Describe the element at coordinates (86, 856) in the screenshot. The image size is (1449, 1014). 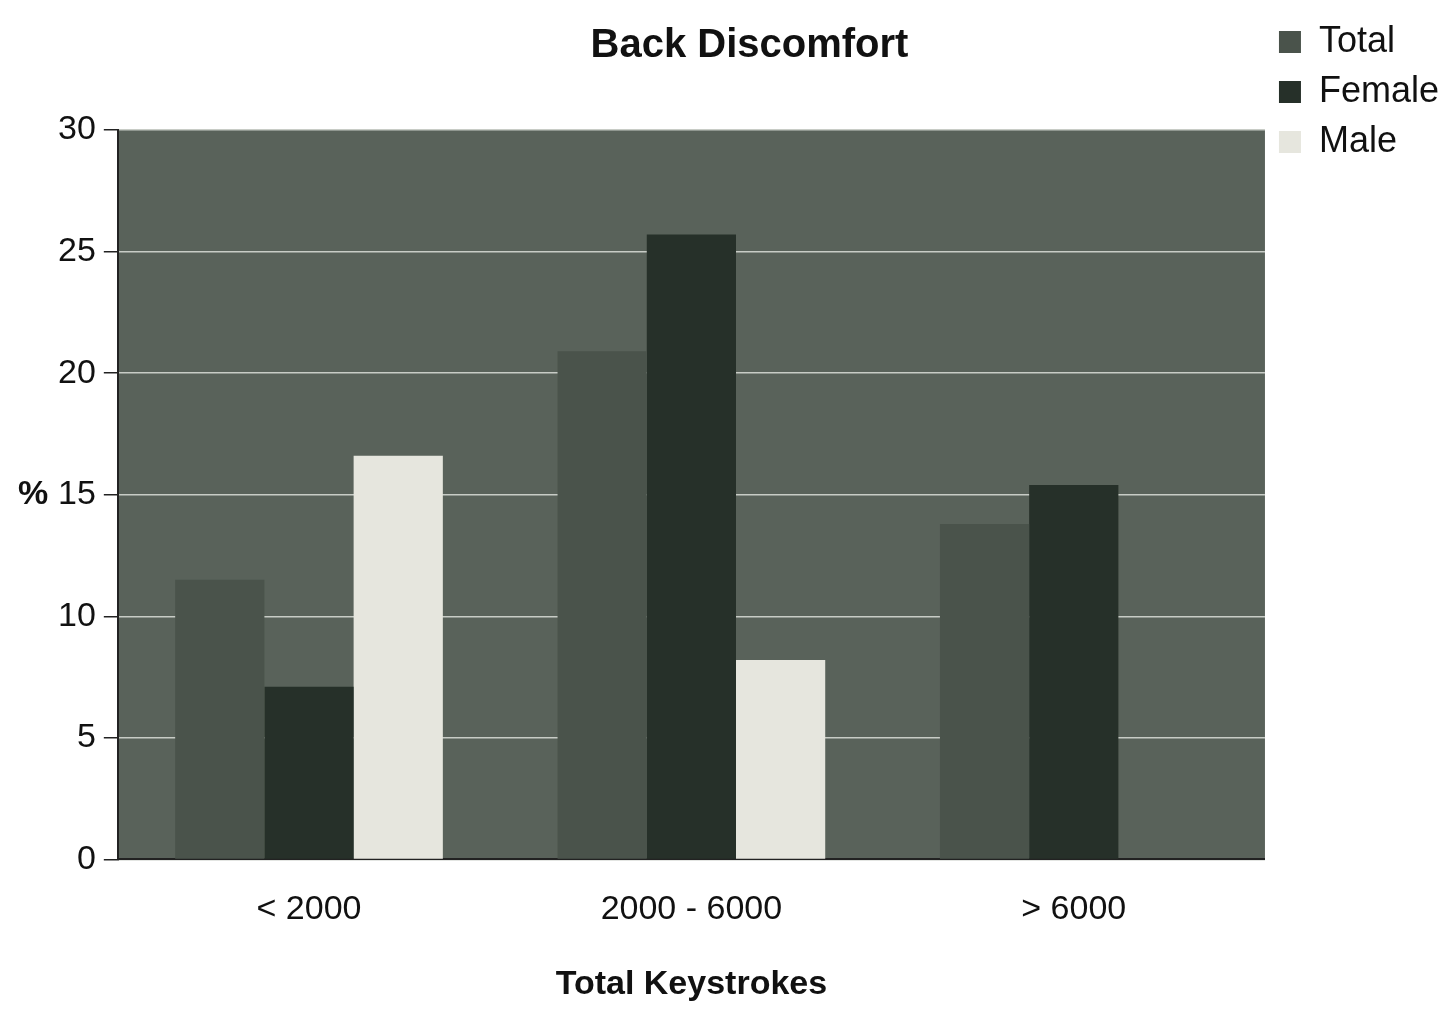
I see `y-tick-label: 0` at that location.